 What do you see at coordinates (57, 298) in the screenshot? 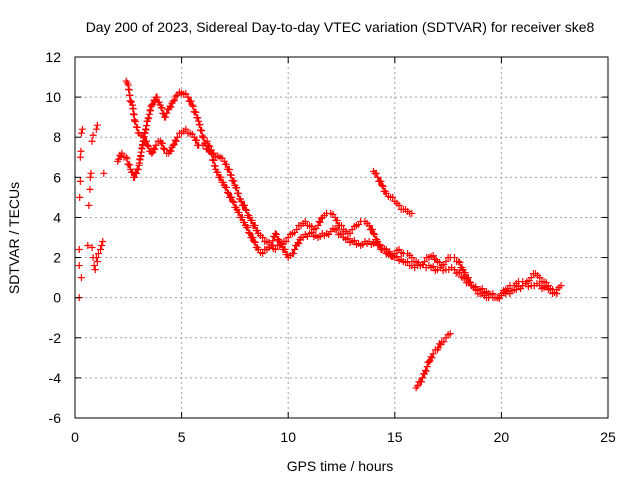
I see `y-tick-label: 0` at bounding box center [57, 298].